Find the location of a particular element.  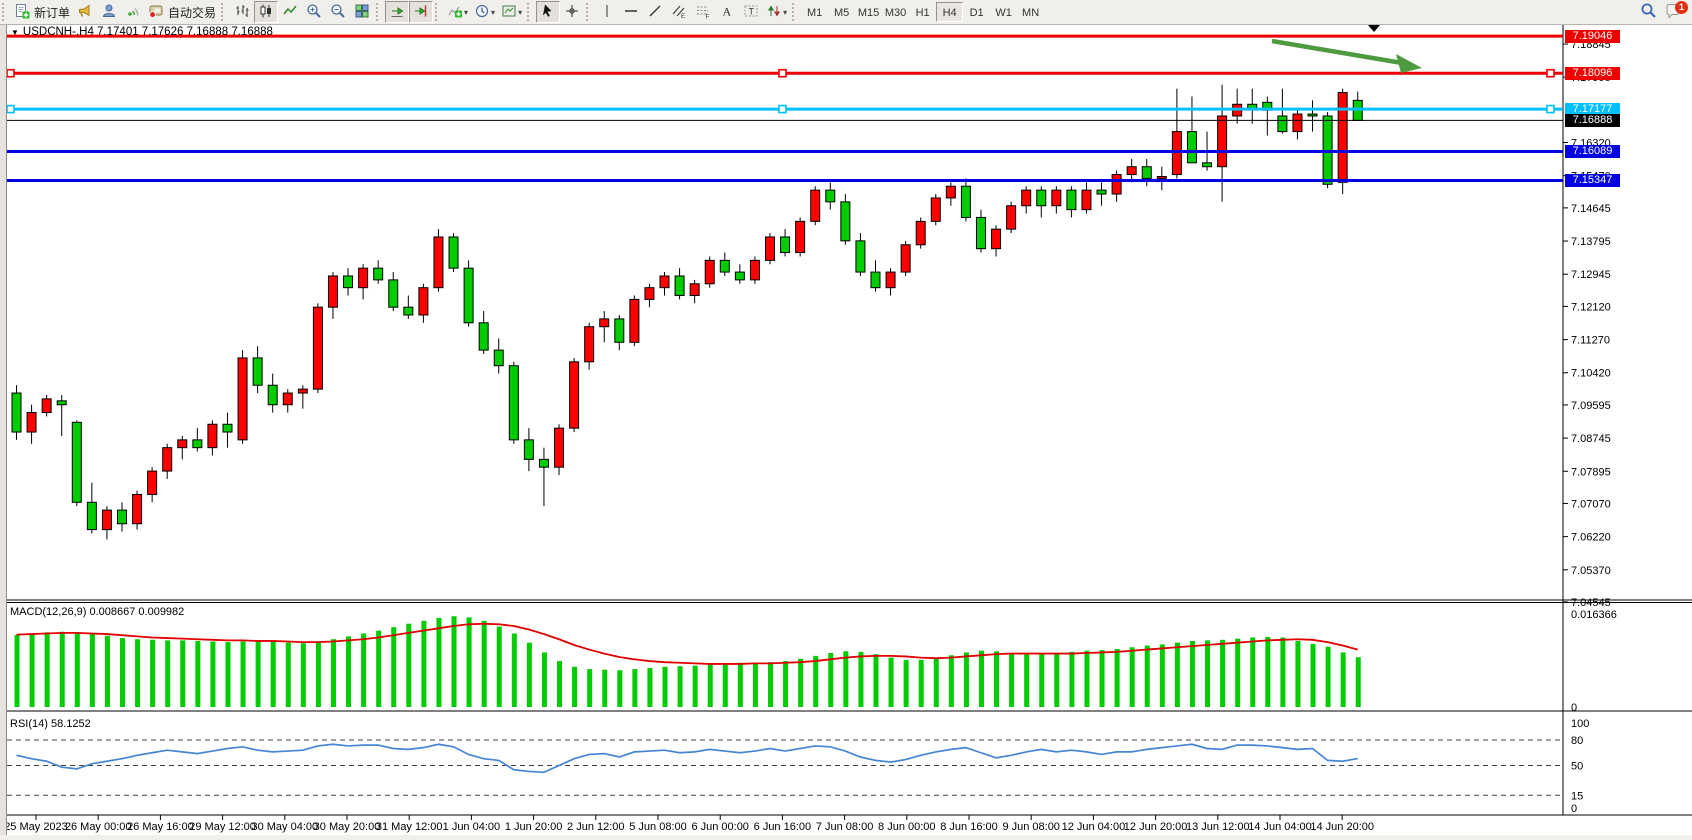

price-tick-label: 7.06220 is located at coordinates (1591, 538).